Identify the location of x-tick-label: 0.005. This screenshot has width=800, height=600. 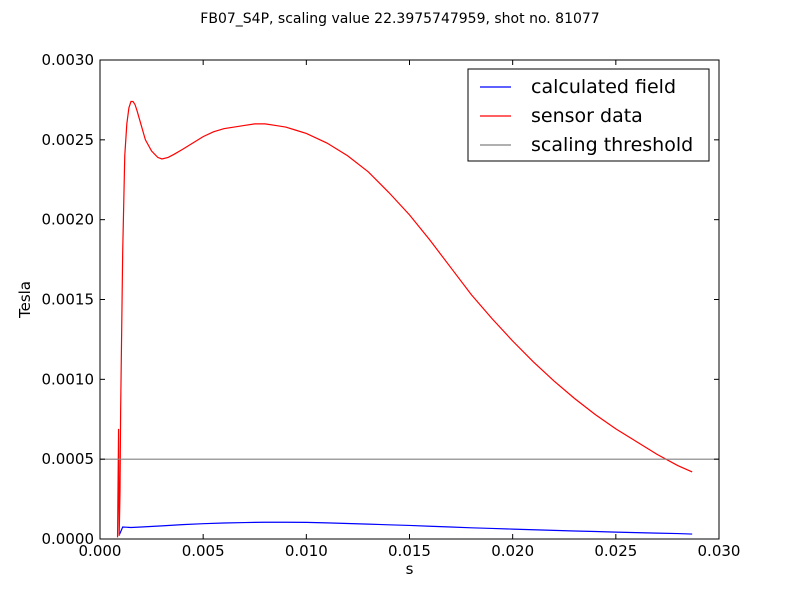
(203, 551).